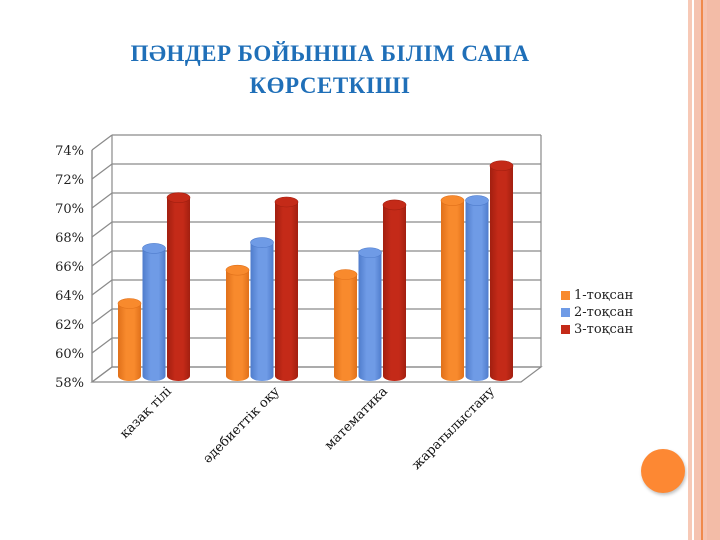 The image size is (720, 540). Describe the element at coordinates (69, 296) in the screenshot. I see `y-tick-label: 64%` at that location.